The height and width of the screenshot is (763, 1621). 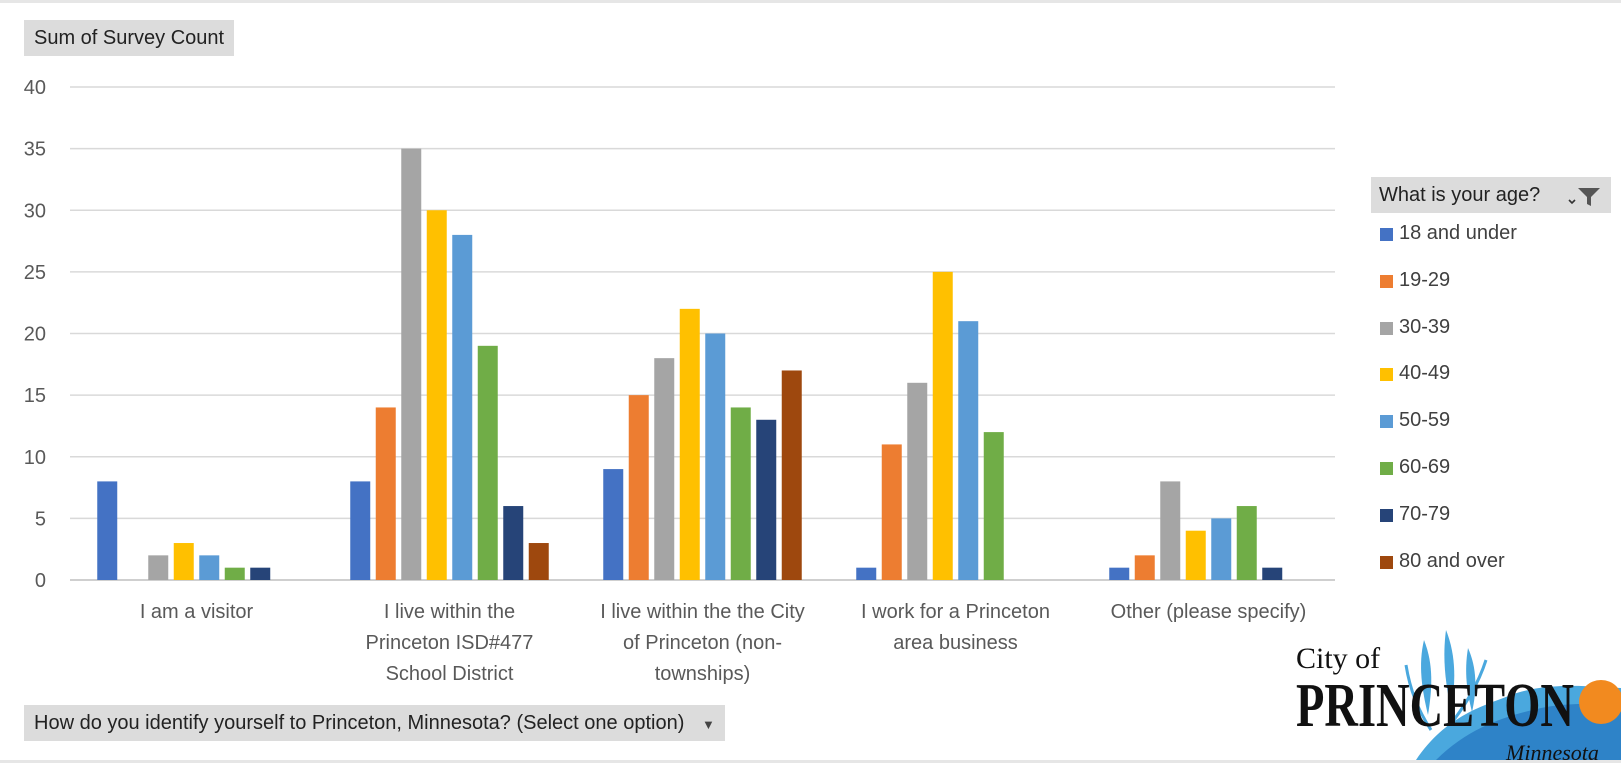 I want to click on y-tick-label: 20, so click(x=35, y=335).